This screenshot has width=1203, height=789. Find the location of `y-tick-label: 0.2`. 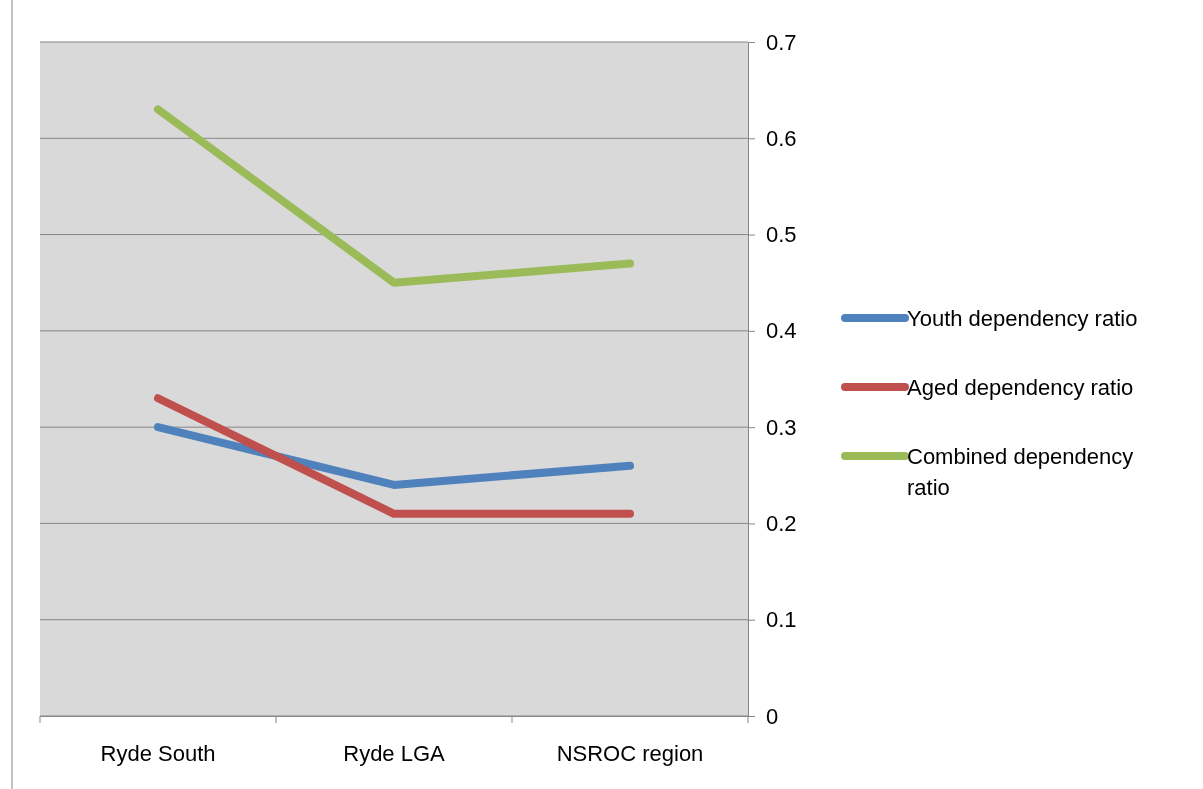

y-tick-label: 0.2 is located at coordinates (781, 523).